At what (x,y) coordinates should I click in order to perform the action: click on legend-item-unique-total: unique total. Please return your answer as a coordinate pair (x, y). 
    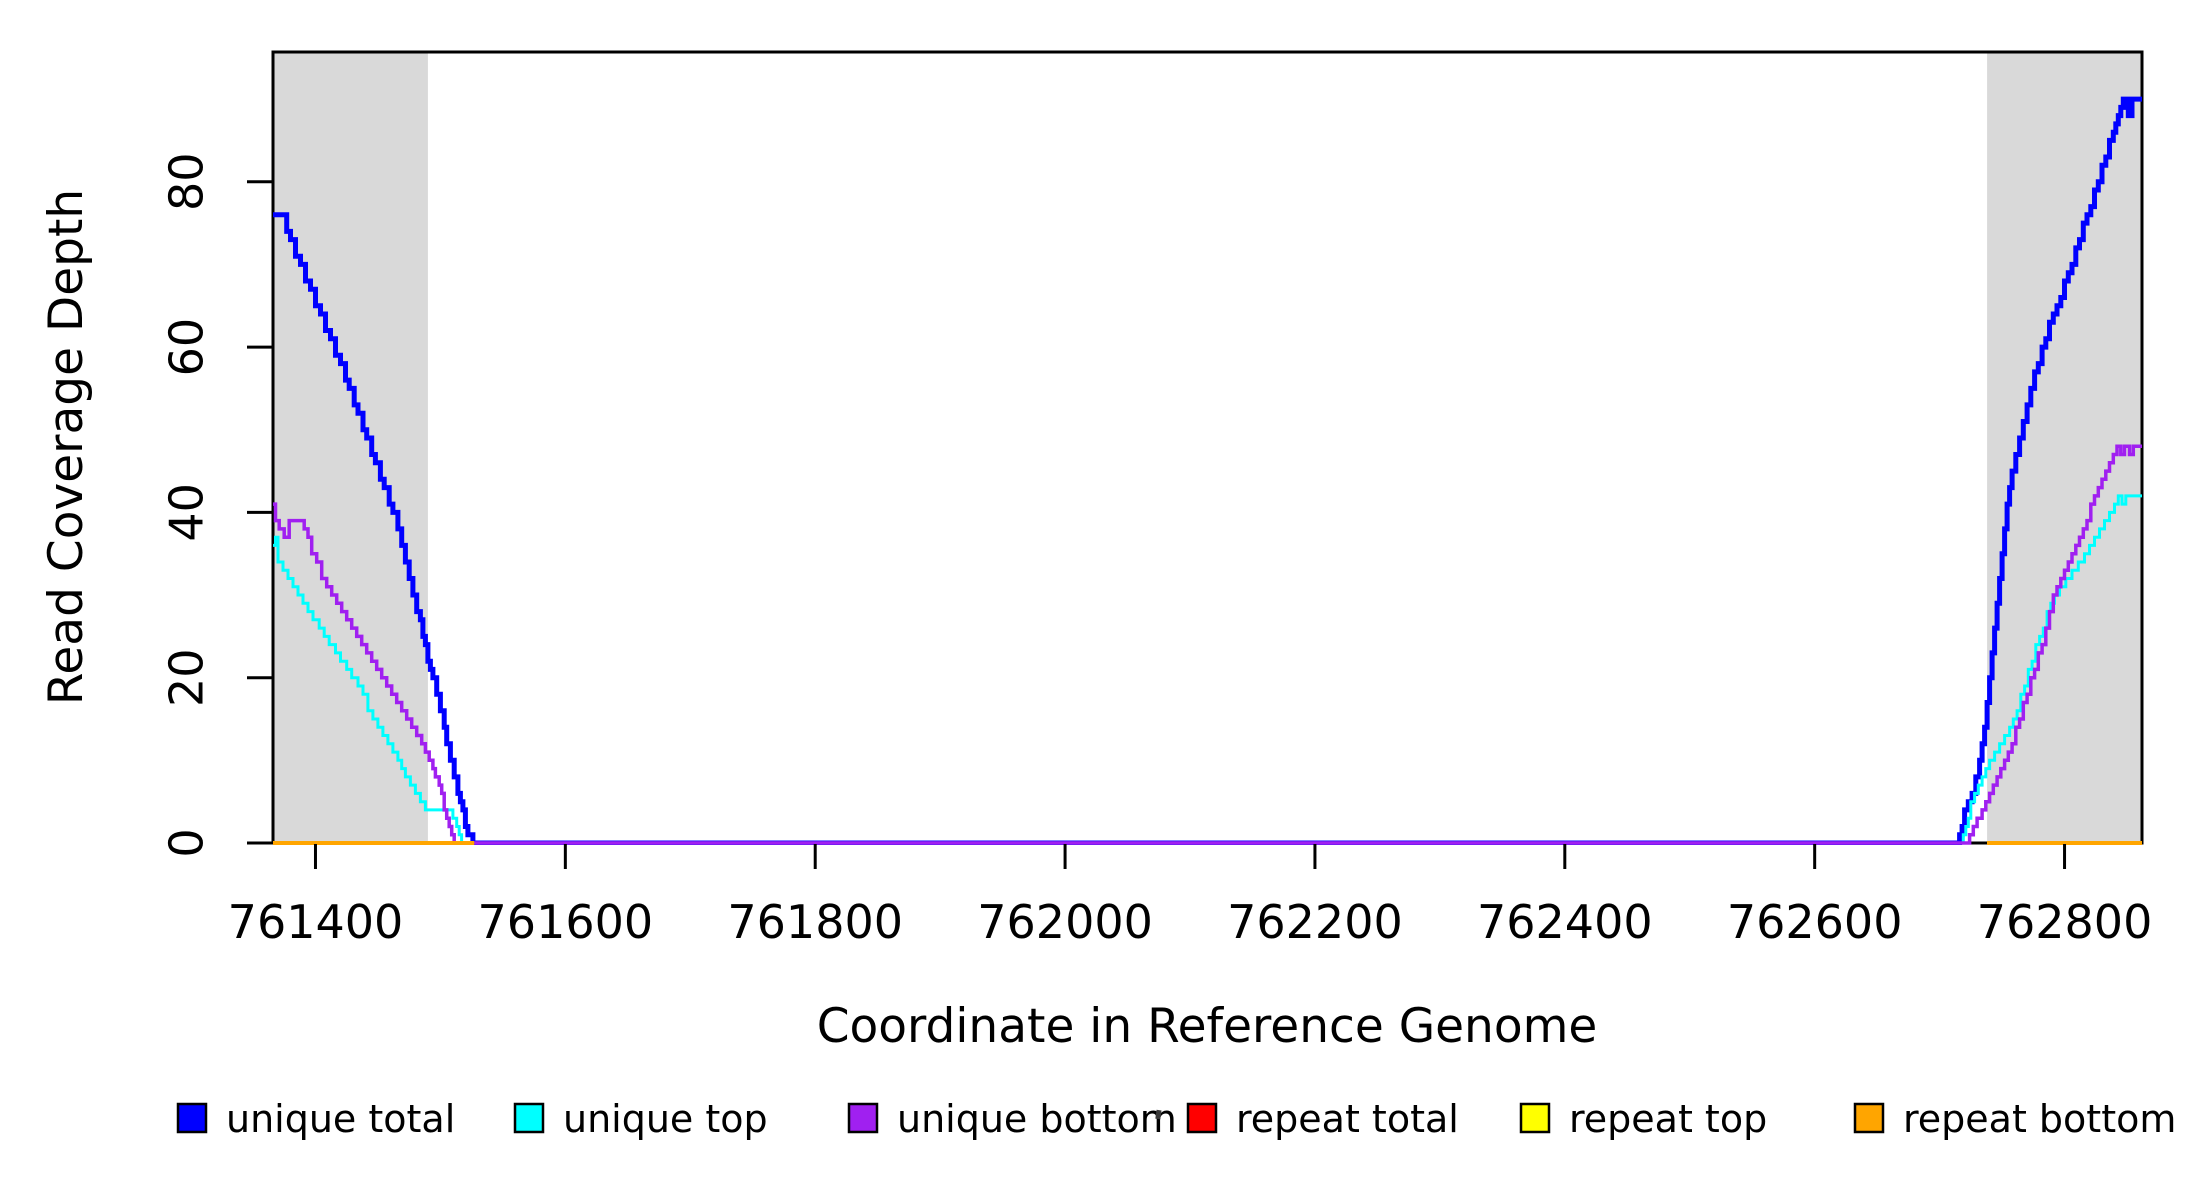
    Looking at the image, I should click on (315, 1119).